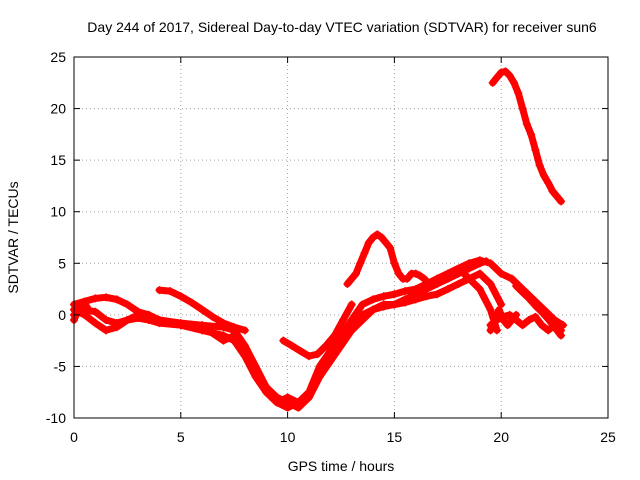 Image resolution: width=640 pixels, height=480 pixels. Describe the element at coordinates (58, 57) in the screenshot. I see `y-tick-label: 25` at that location.